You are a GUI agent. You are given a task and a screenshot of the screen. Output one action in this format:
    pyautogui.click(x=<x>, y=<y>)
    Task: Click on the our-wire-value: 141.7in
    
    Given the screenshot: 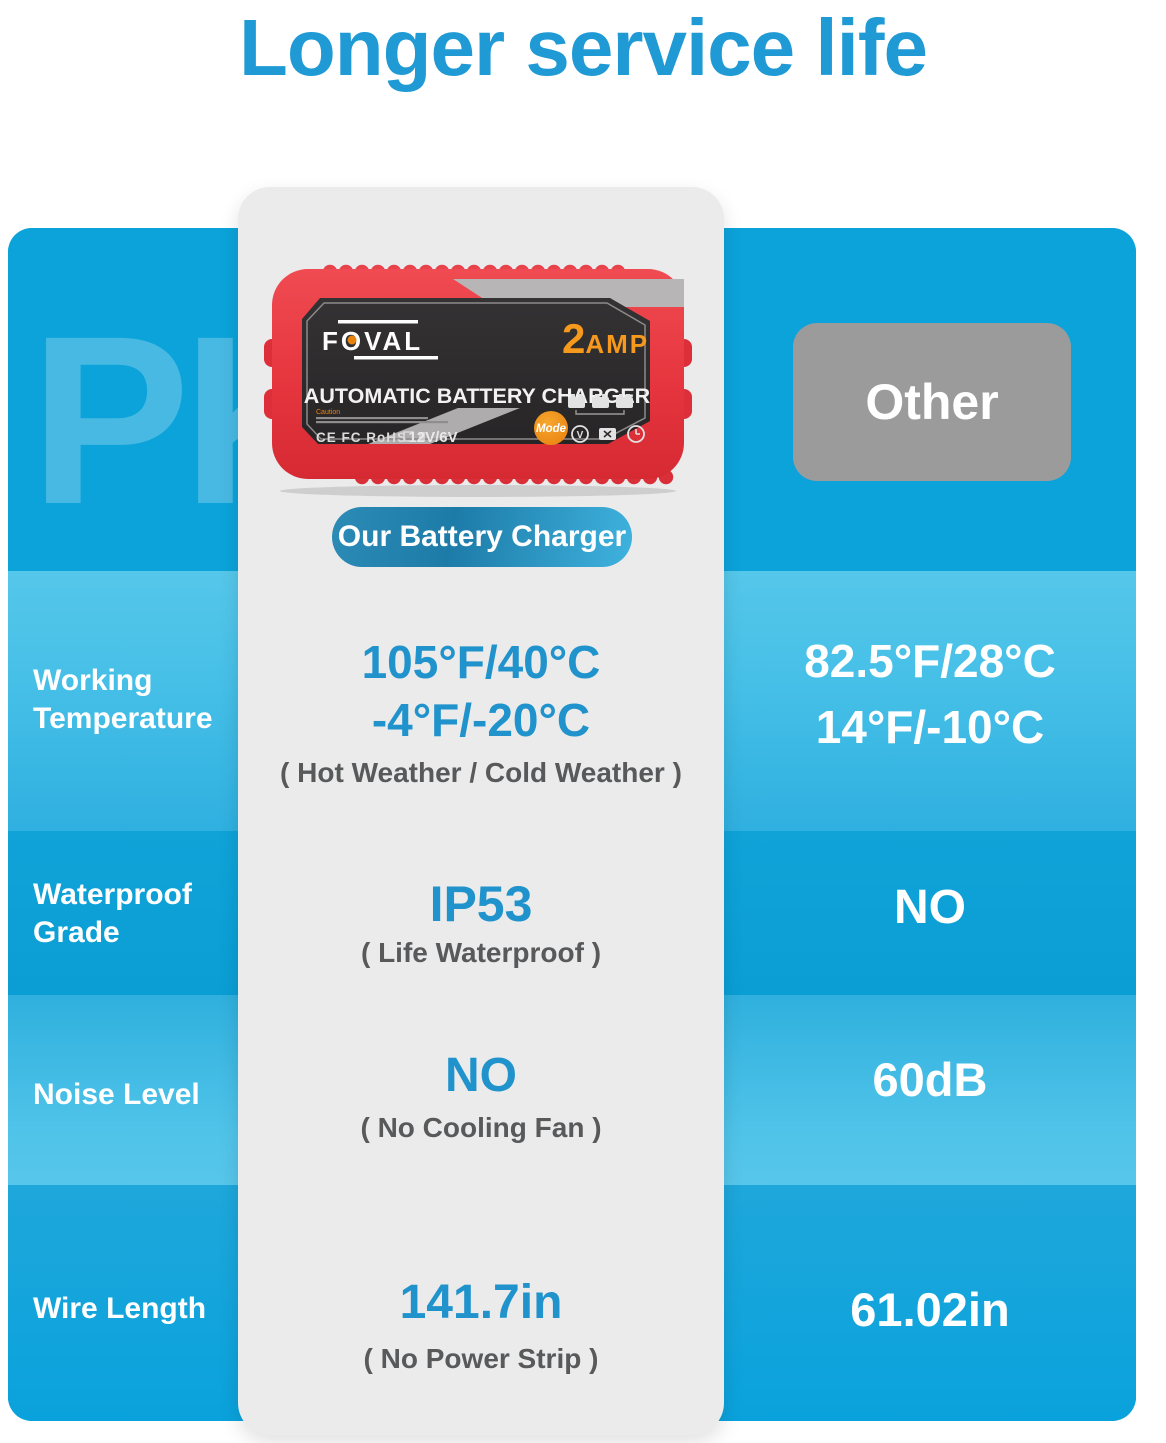 What is the action you would take?
    pyautogui.click(x=481, y=1302)
    